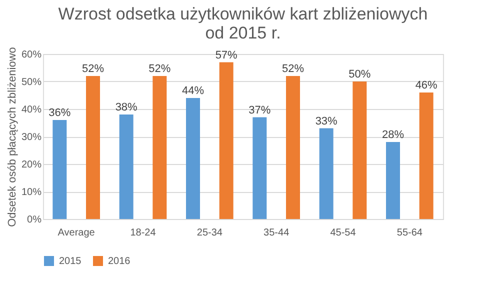 The height and width of the screenshot is (297, 500). What do you see at coordinates (126, 108) in the screenshot?
I see `data-label: 38%` at bounding box center [126, 108].